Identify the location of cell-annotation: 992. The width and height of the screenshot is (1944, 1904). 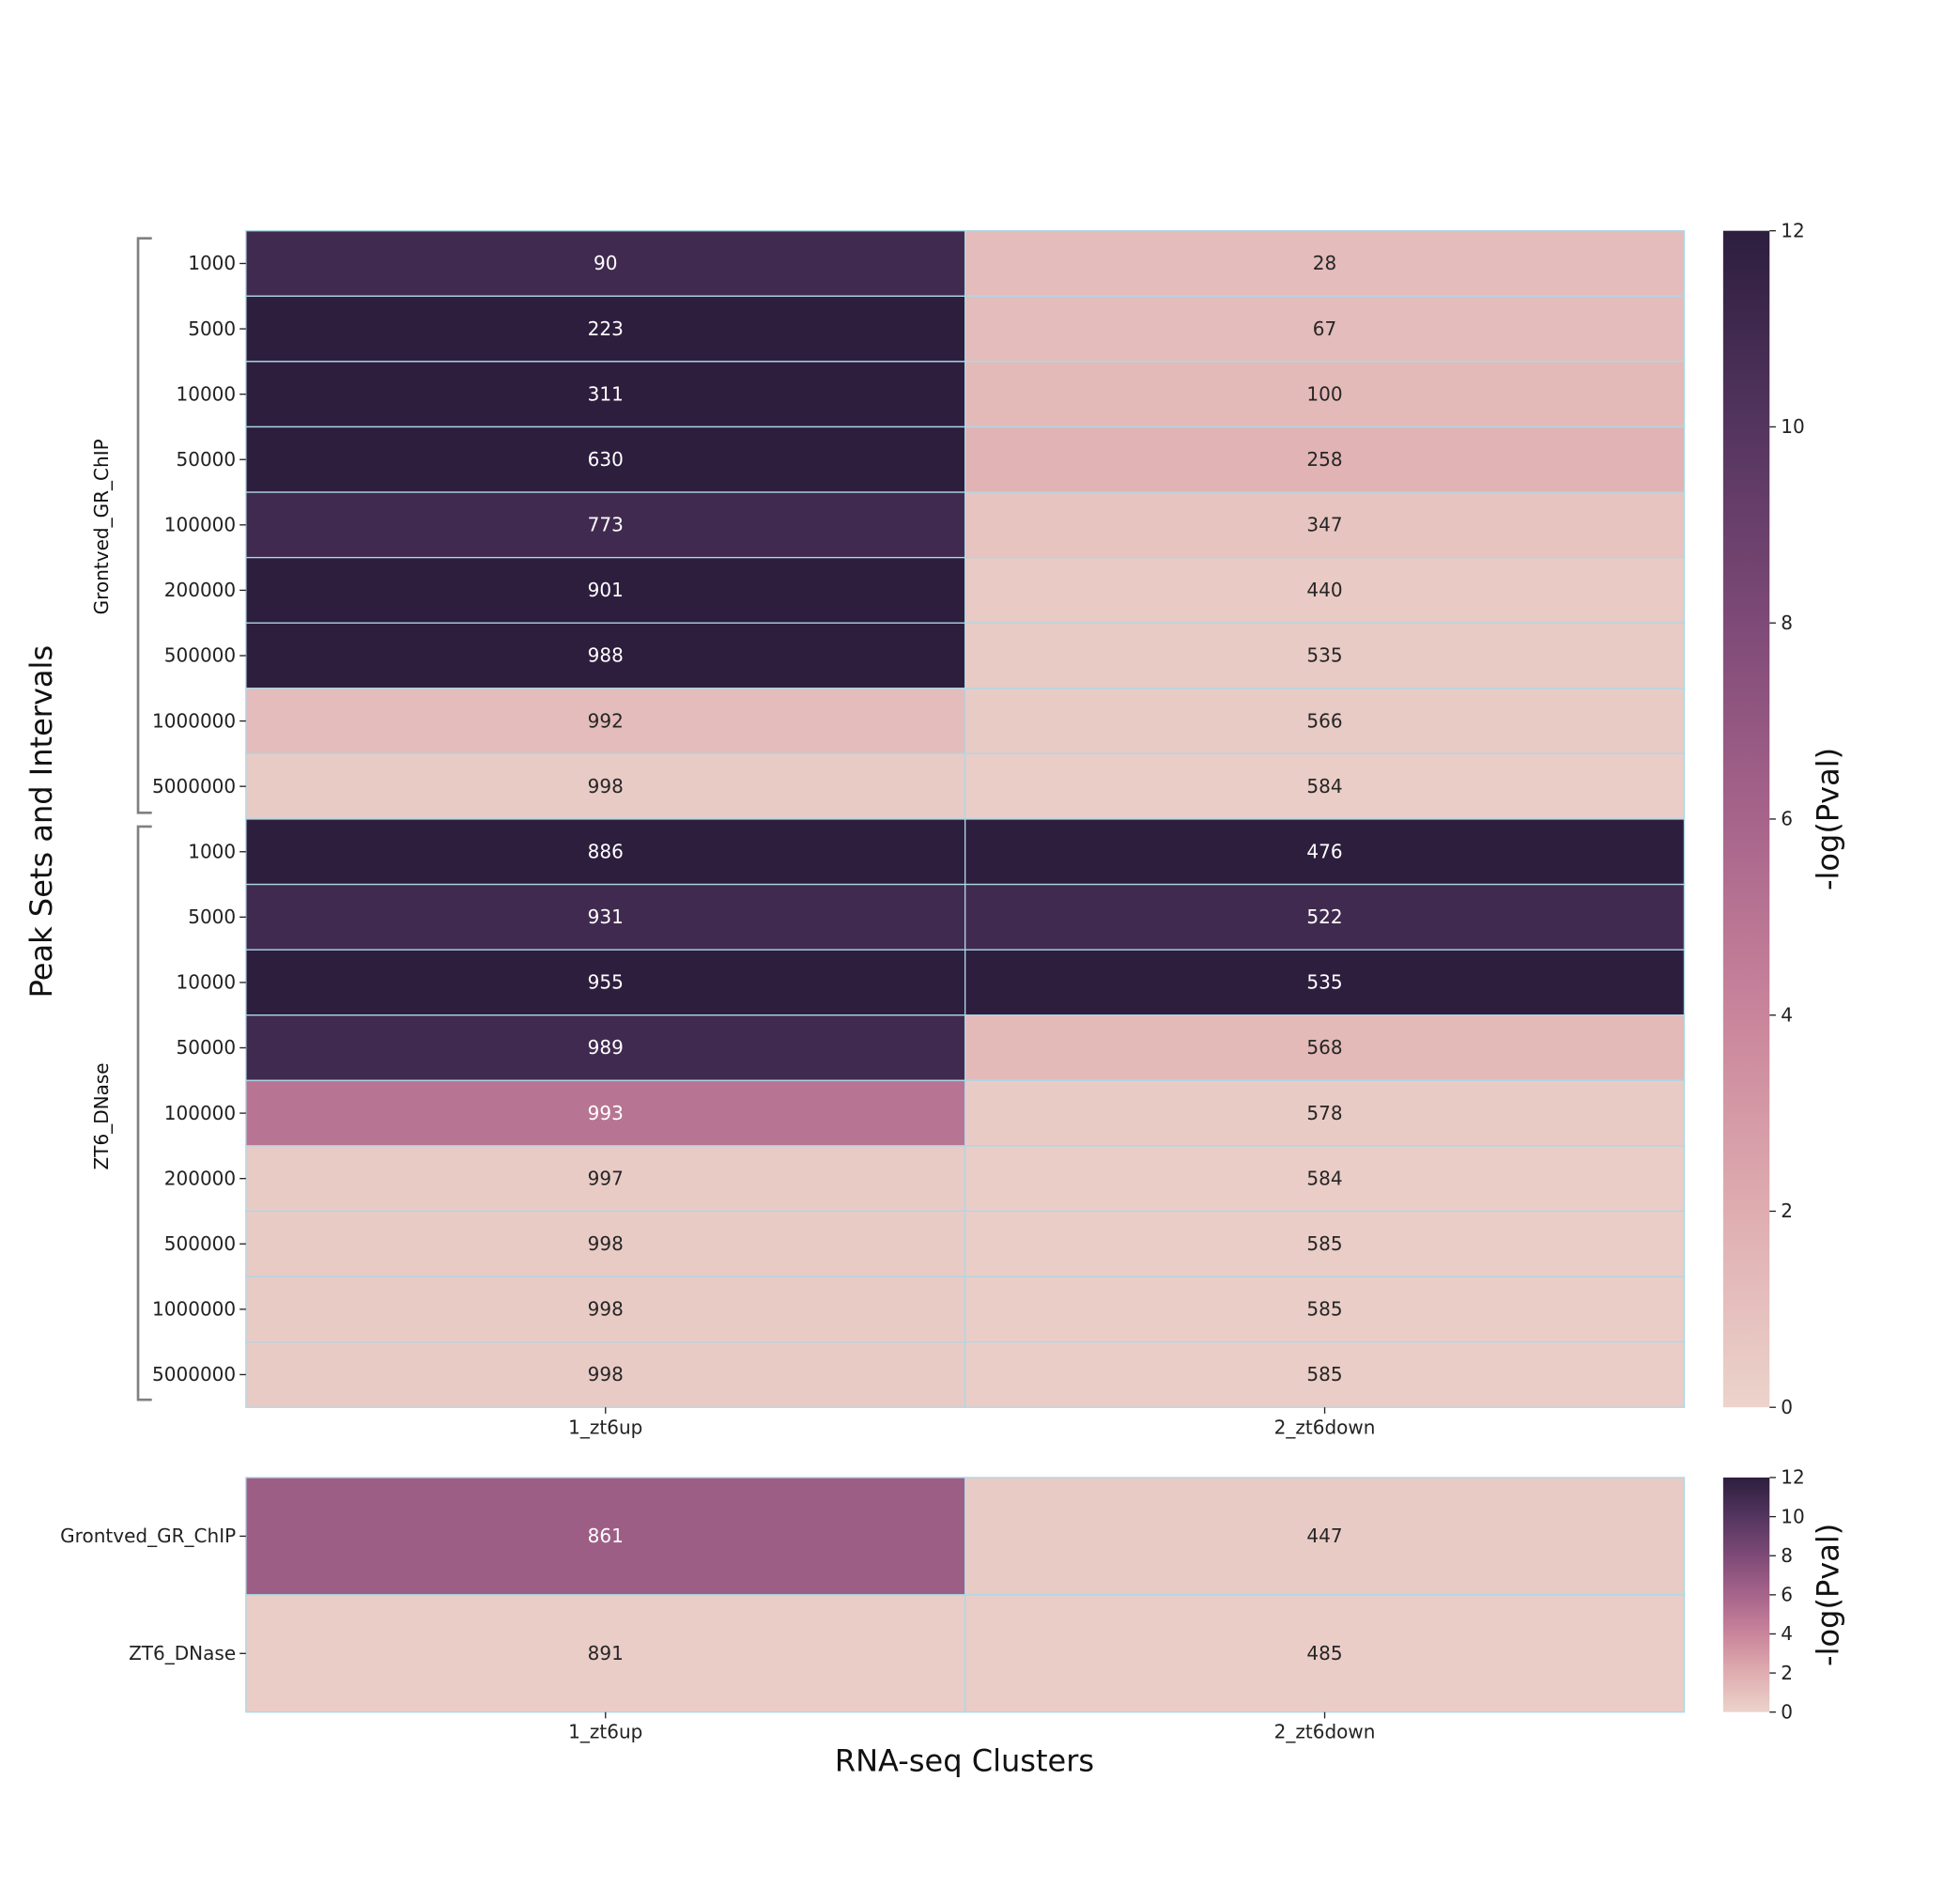
(606, 720).